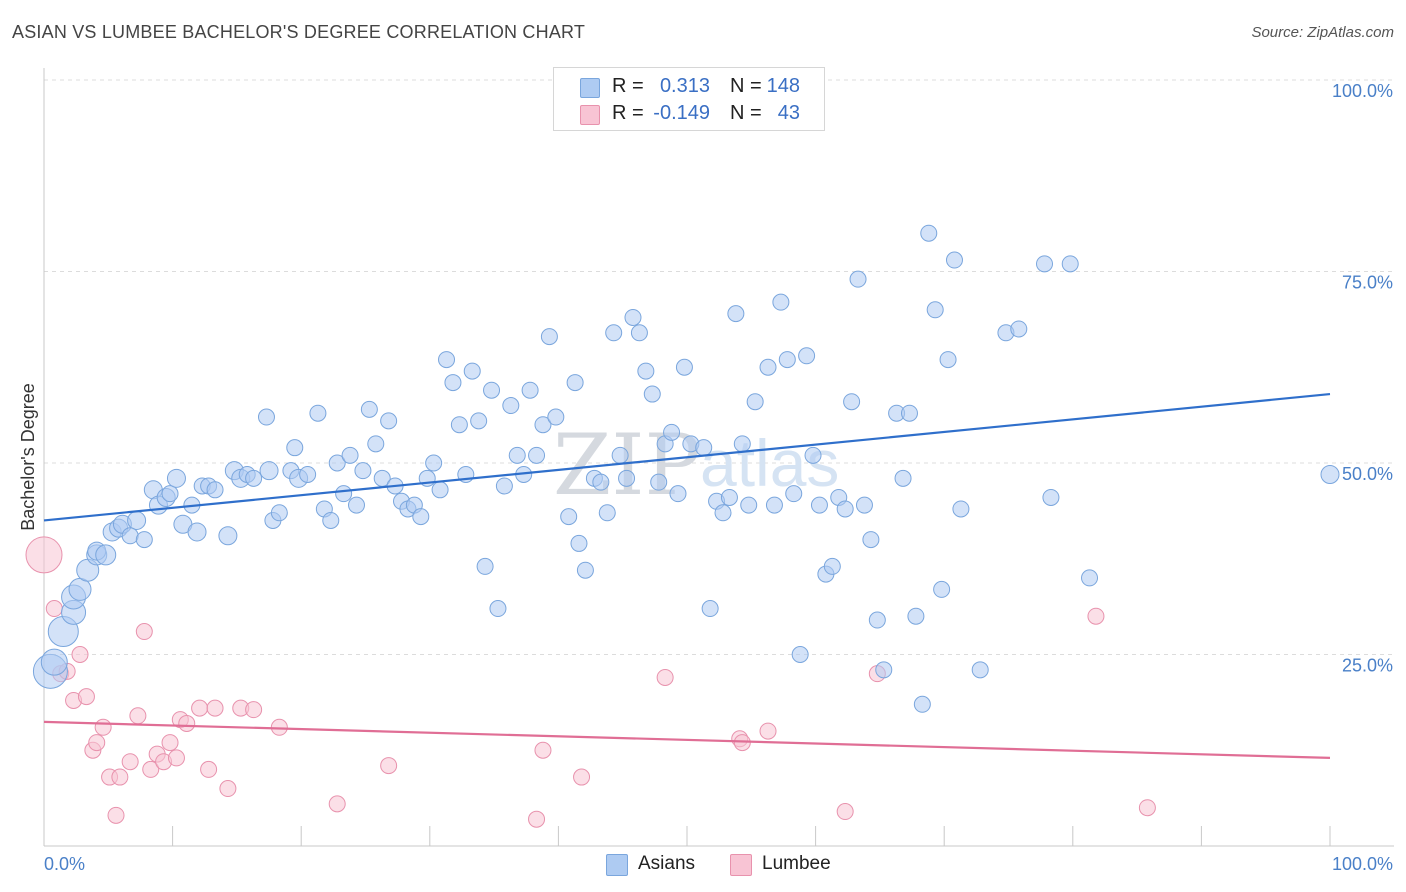 Image resolution: width=1406 pixels, height=892 pixels. What do you see at coordinates (687, 457) in the screenshot?
I see `asians-trend-line` at bounding box center [687, 457].